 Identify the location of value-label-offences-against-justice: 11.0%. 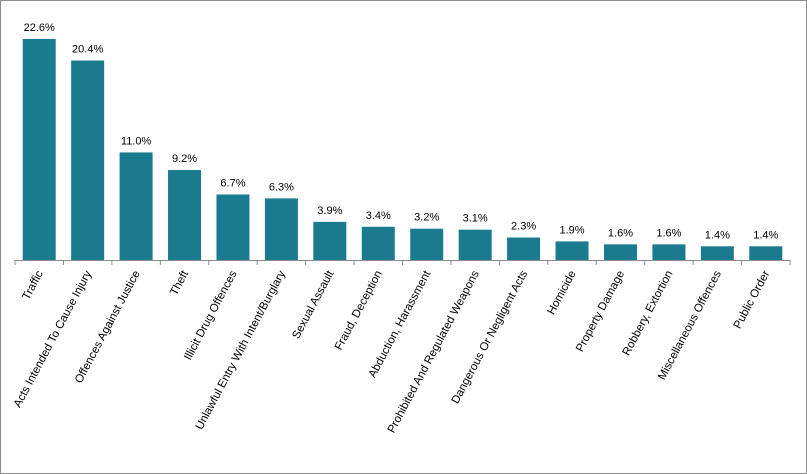
(136, 141).